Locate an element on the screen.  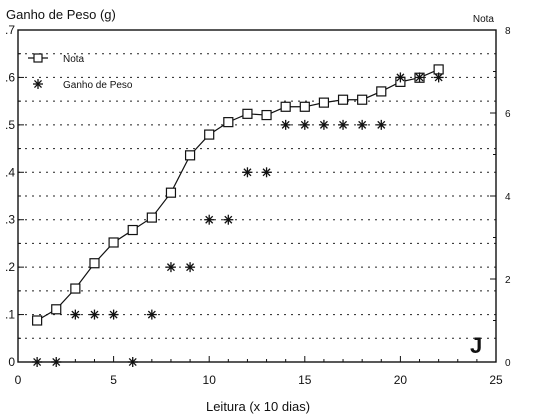
y-left-tick-label: .4 is located at coordinates (10, 172).